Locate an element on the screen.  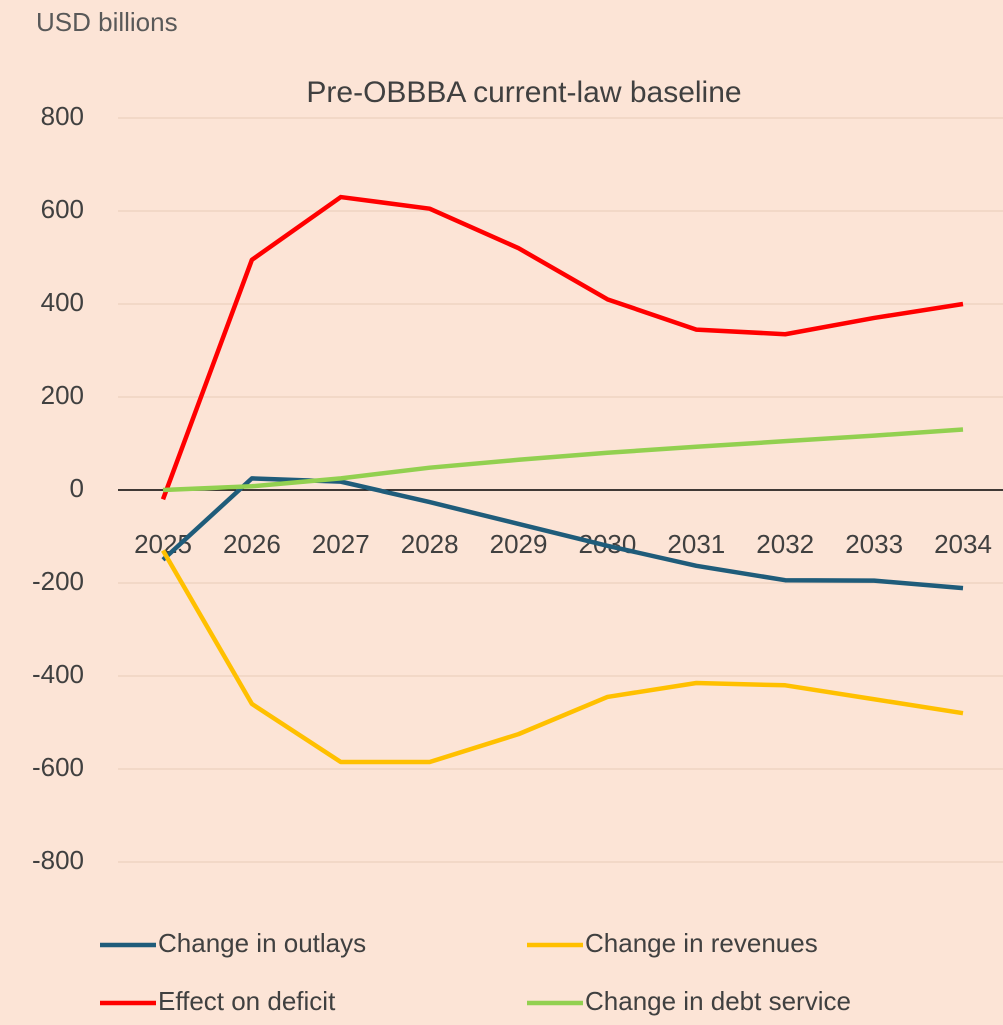
legend-label: Change in outlays is located at coordinates (262, 943).